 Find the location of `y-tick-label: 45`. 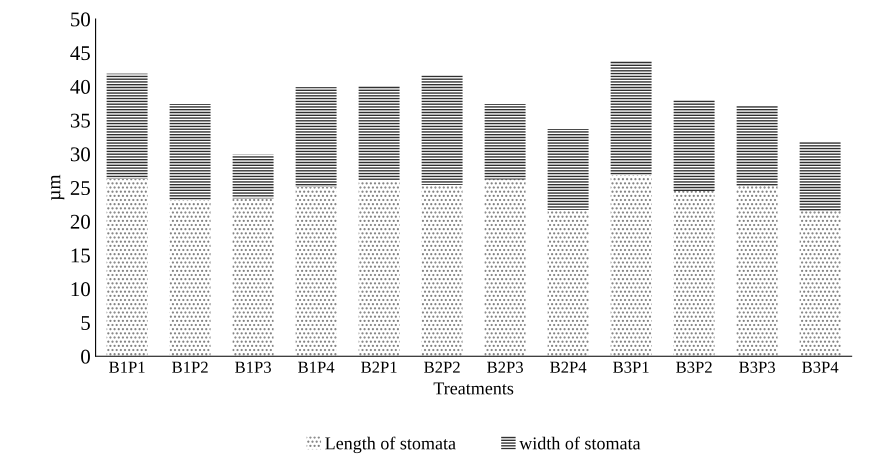

y-tick-label: 45 is located at coordinates (80, 53).